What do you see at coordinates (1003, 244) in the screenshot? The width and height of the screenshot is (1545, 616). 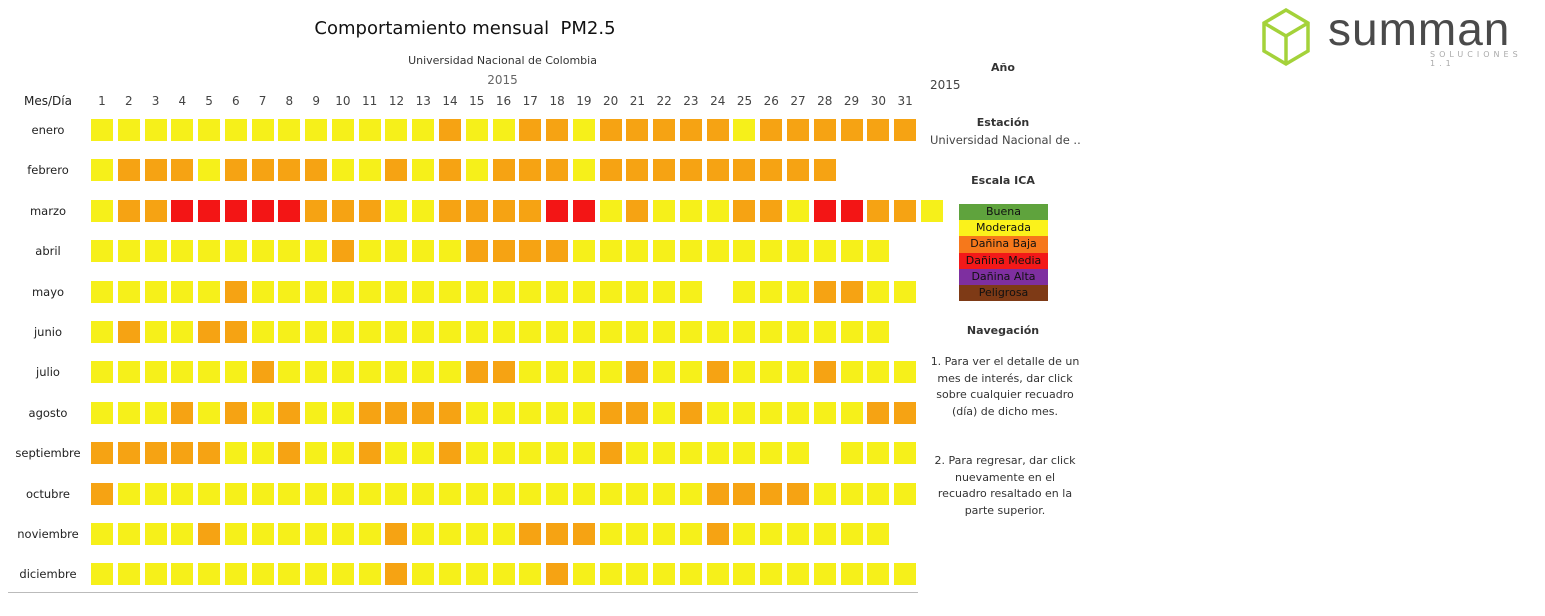 I see `legend-item: Dañina Baja` at bounding box center [1003, 244].